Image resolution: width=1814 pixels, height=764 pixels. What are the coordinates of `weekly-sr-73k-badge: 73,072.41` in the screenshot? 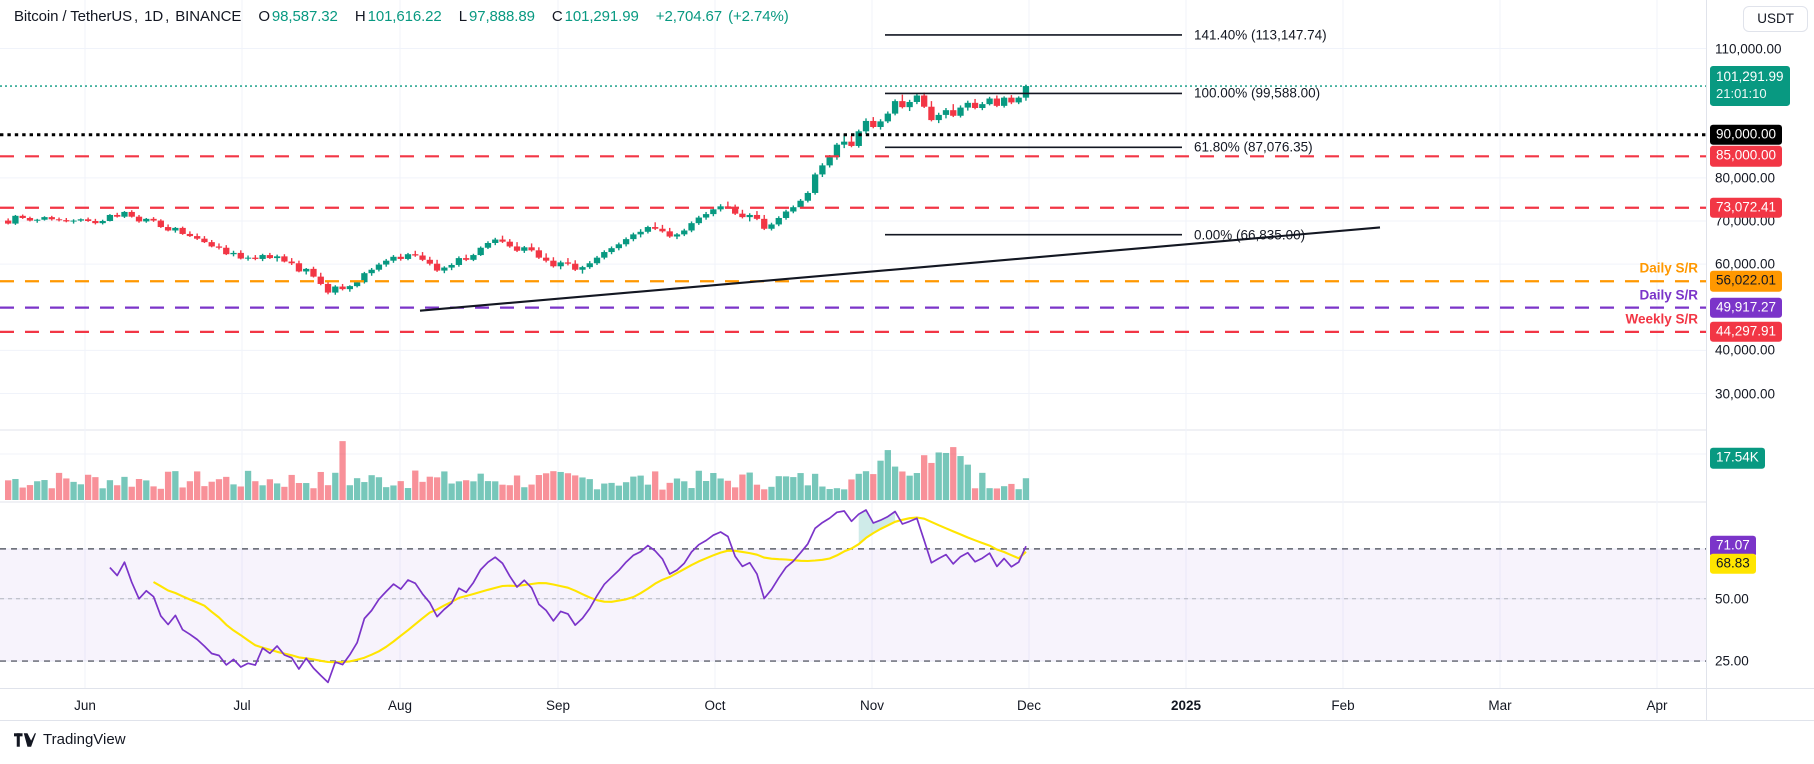 It's located at (1746, 208).